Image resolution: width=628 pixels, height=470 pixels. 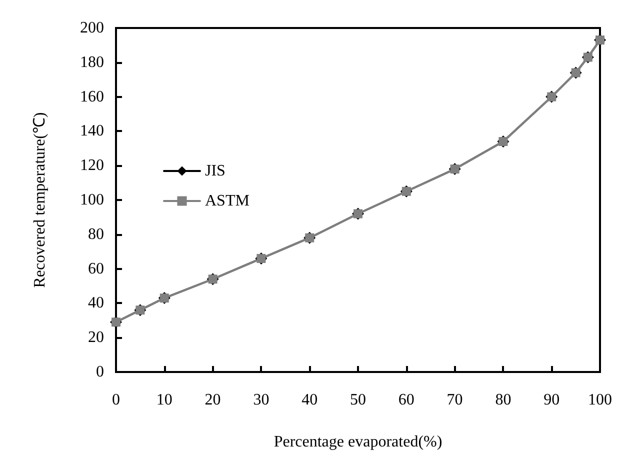 What do you see at coordinates (92, 97) in the screenshot?
I see `y-tick-label: 160` at bounding box center [92, 97].